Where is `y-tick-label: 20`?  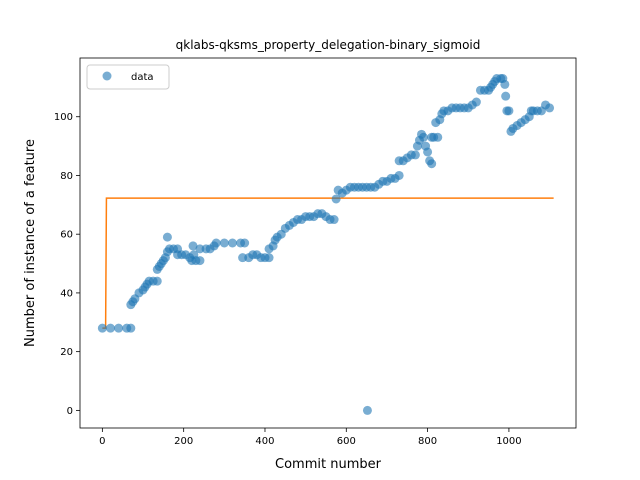
y-tick-label: 20 is located at coordinates (66, 352).